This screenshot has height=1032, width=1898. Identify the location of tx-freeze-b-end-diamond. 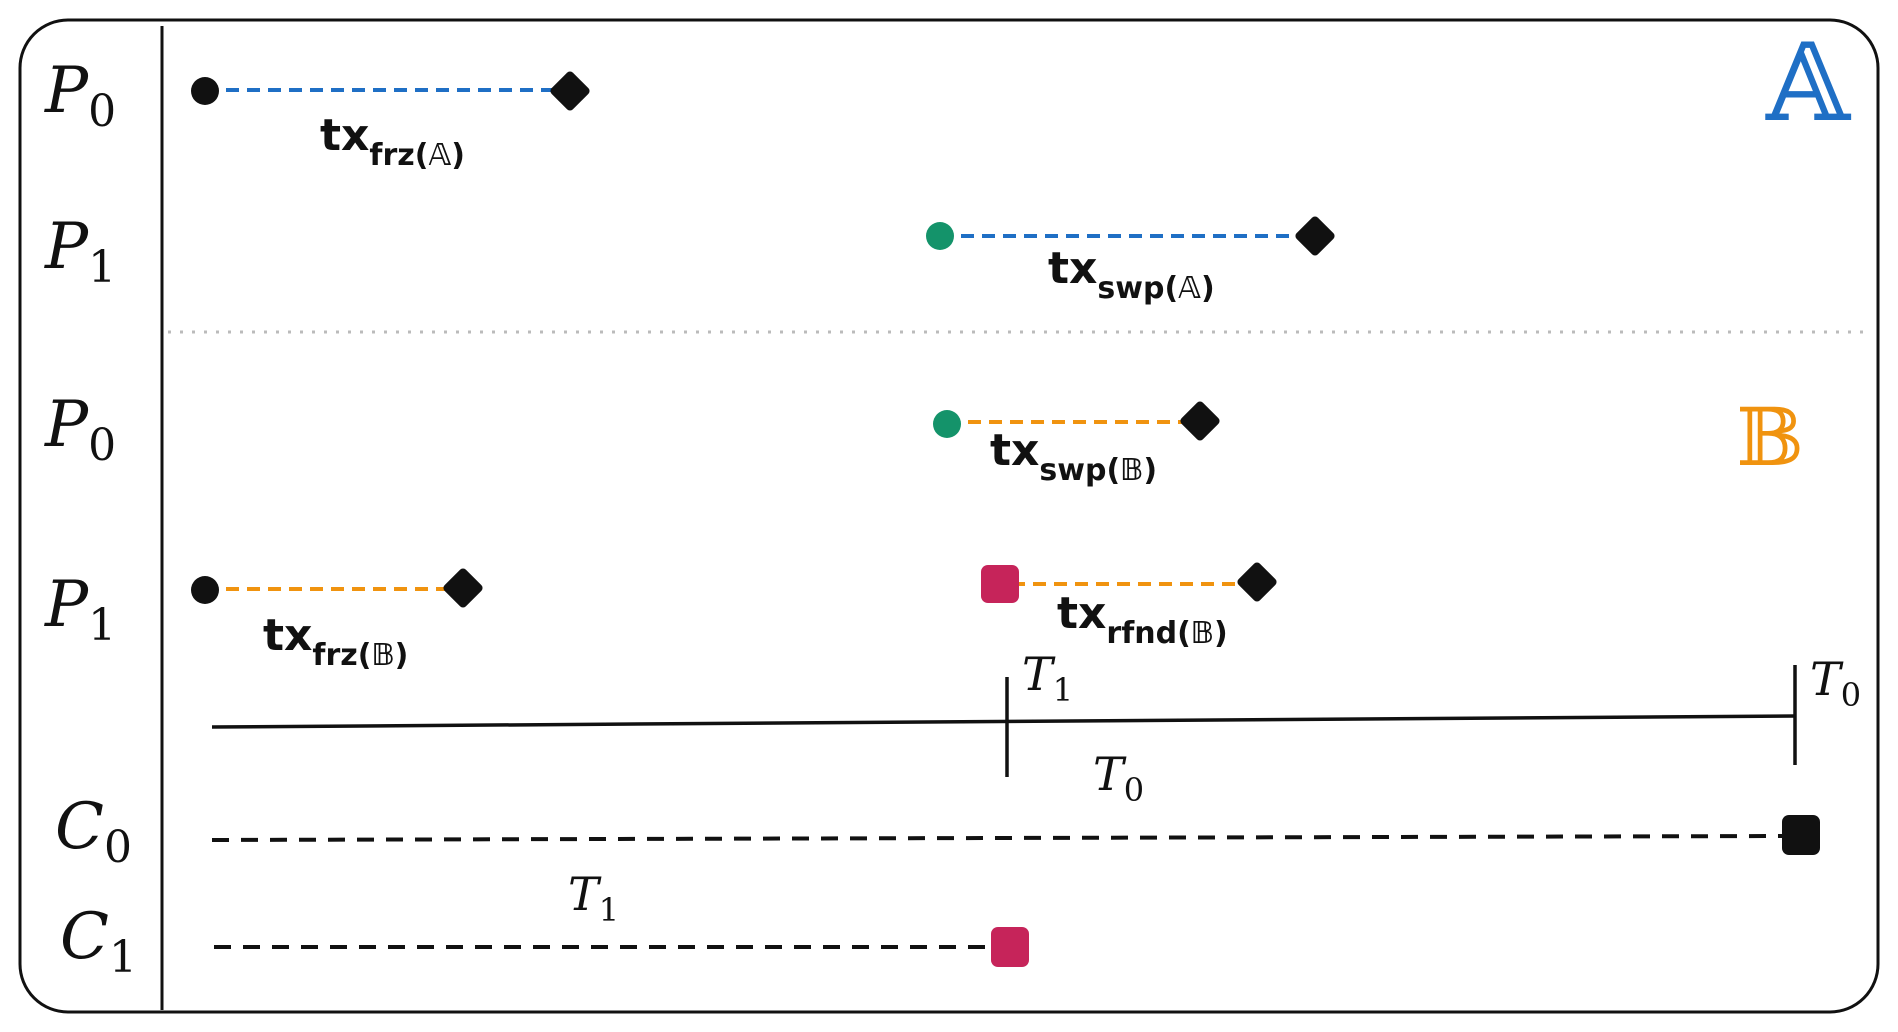
(463, 588).